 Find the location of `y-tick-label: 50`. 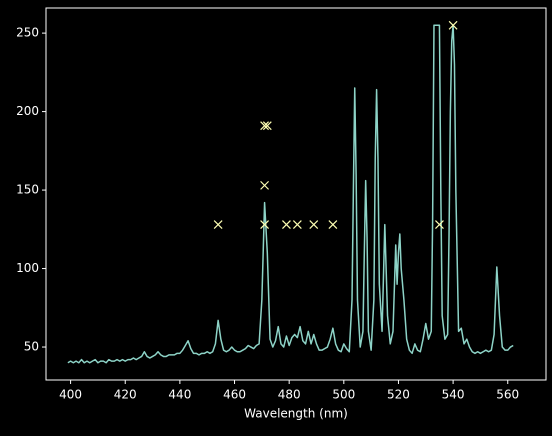

y-tick-label: 50 is located at coordinates (31, 347).